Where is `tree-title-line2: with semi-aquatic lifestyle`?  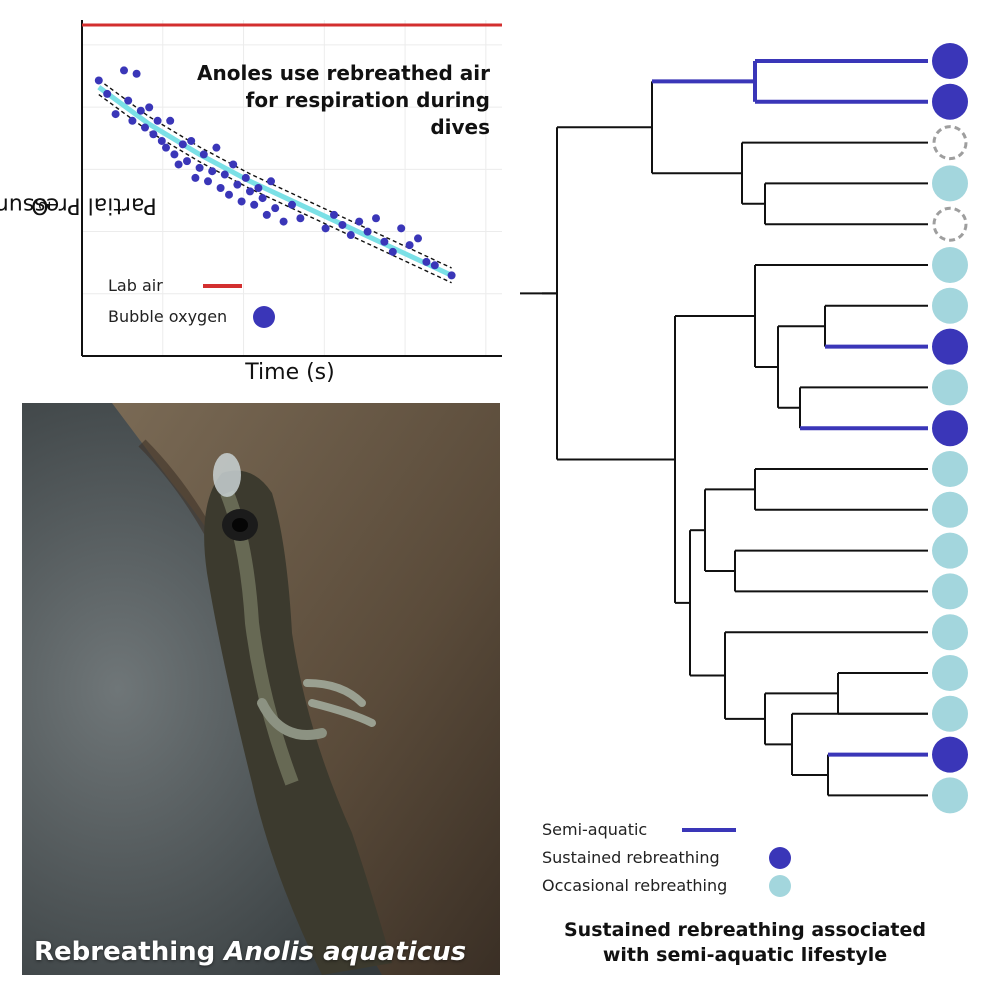 tree-title-line2: with semi-aquatic lifestyle is located at coordinates (745, 955).